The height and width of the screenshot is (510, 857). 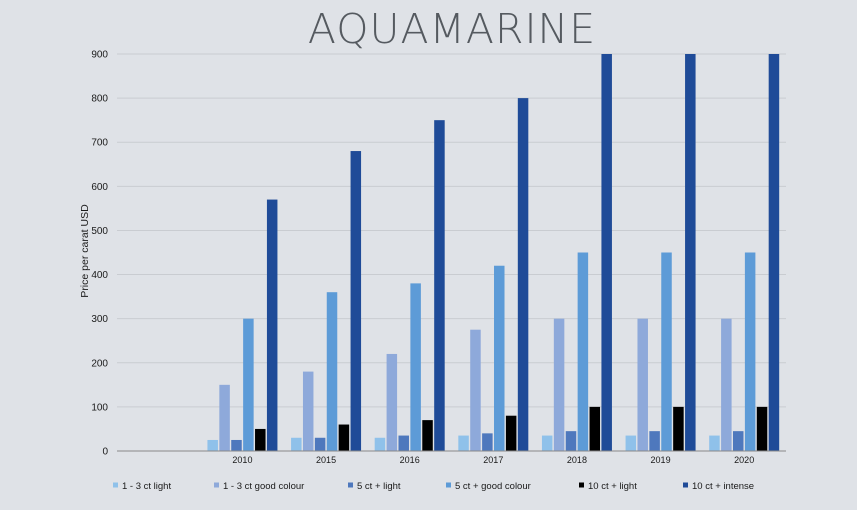 What do you see at coordinates (85, 251) in the screenshot?
I see `y-axis-label: Price per carat USD` at bounding box center [85, 251].